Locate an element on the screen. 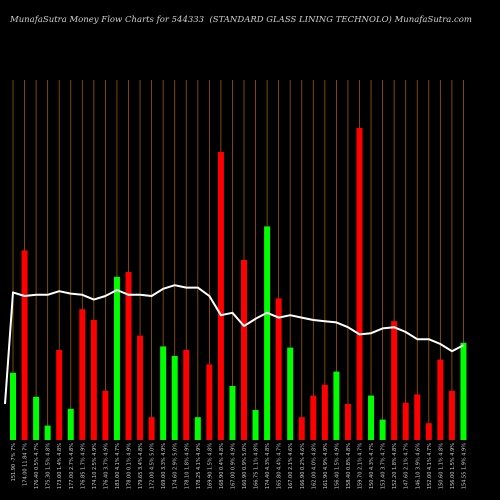 The image size is (500, 500). x-tick-label: 146.10 3.9% 4.6% is located at coordinates (418, 466).